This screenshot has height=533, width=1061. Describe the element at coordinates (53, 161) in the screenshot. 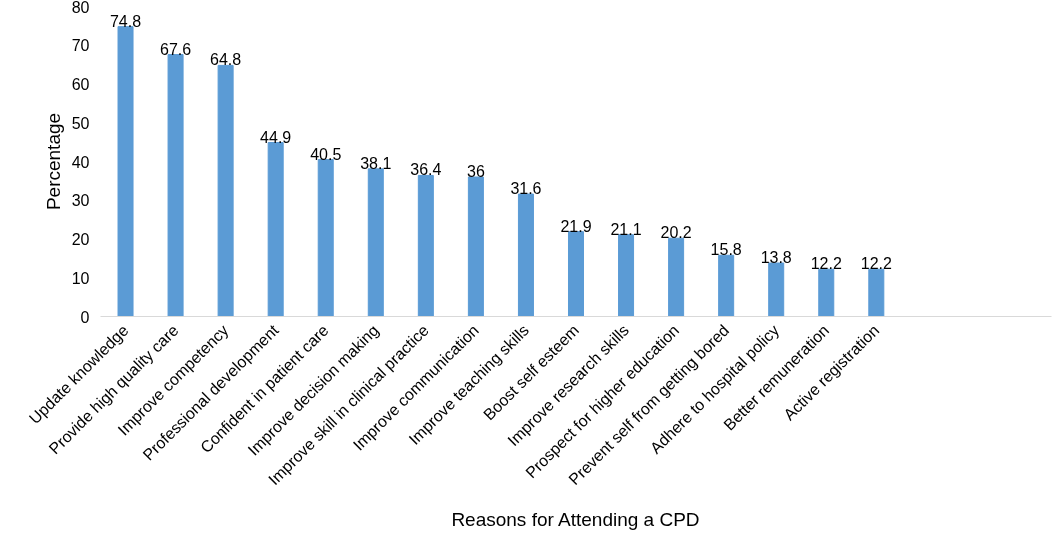

I see `y-axis-title: Percentage` at that location.